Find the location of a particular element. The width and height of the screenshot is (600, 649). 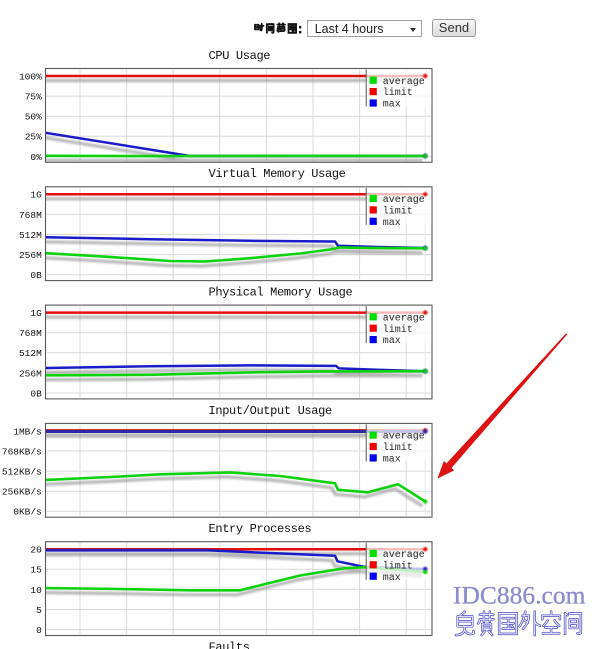

svg-text: 50% is located at coordinates (33, 117).